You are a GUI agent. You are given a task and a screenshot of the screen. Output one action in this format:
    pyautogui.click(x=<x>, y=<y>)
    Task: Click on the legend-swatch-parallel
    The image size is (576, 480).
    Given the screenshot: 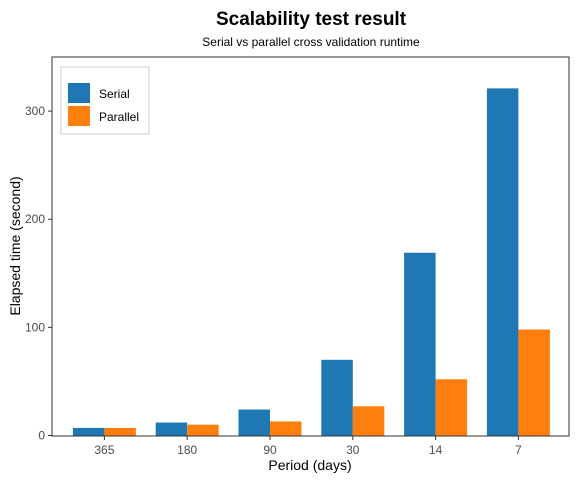 What is the action you would take?
    pyautogui.click(x=79, y=116)
    